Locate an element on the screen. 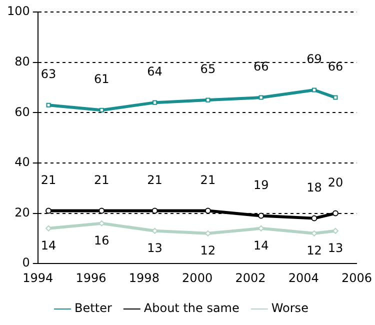 This screenshot has width=375, height=325. legend-label: About the same is located at coordinates (192, 308).